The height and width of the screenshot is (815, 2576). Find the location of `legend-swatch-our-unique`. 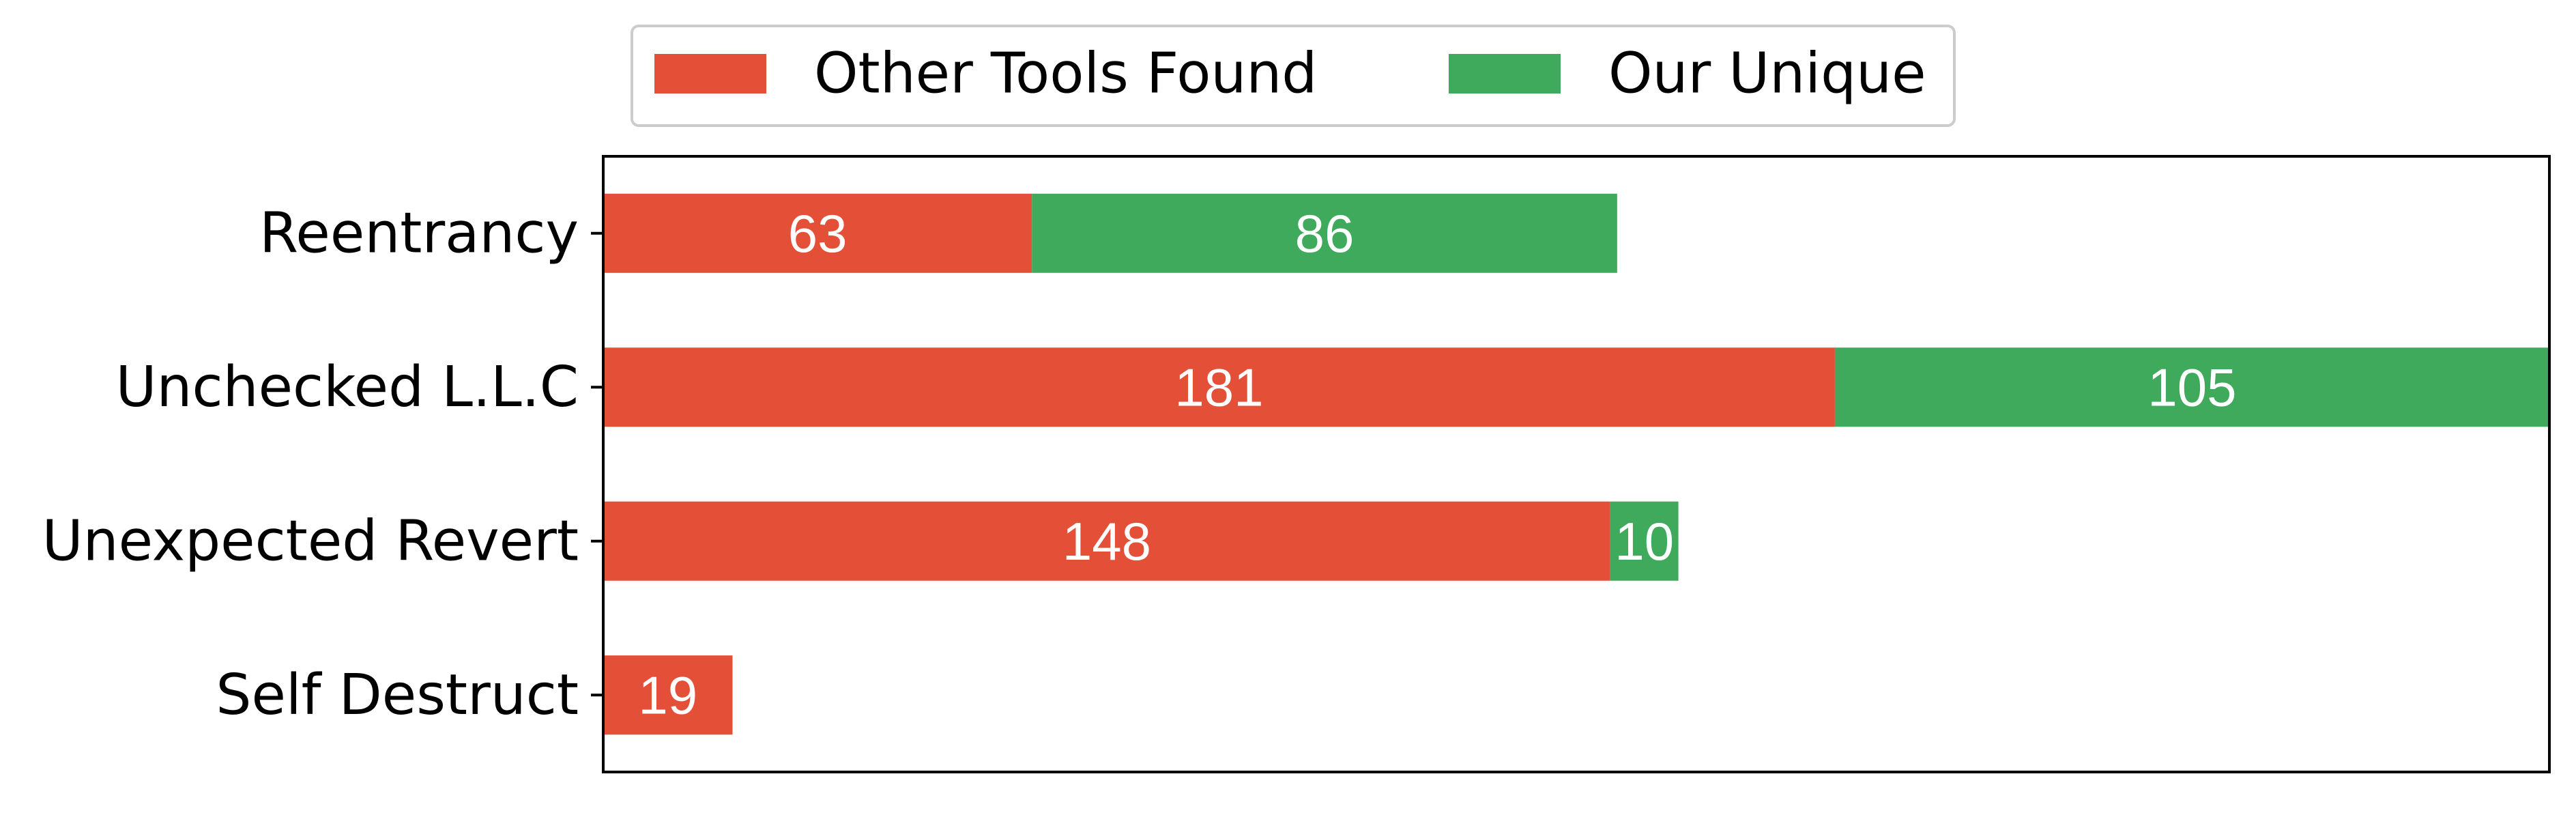

legend-swatch-our-unique is located at coordinates (1505, 74).